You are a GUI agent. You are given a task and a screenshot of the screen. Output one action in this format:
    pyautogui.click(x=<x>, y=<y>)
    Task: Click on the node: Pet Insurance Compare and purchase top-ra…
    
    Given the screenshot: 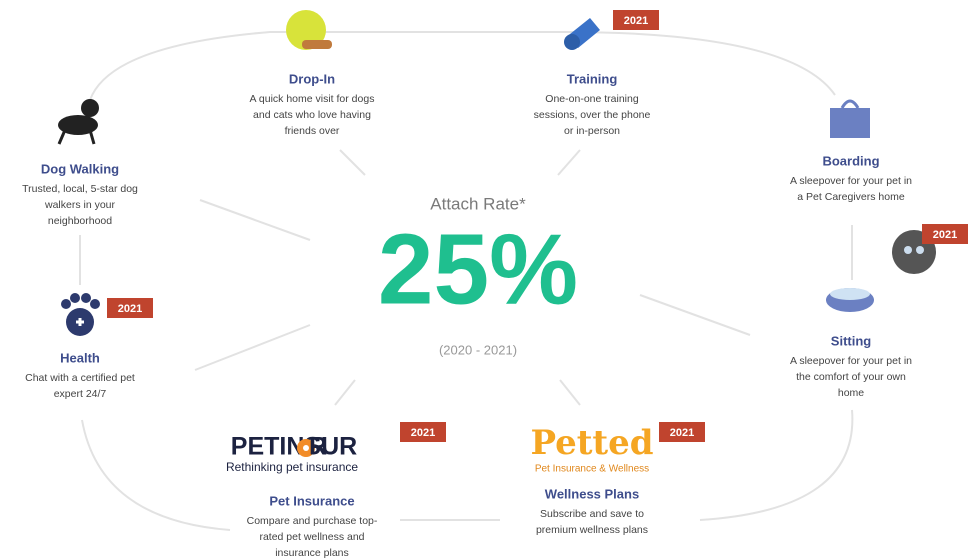 What is the action you would take?
    pyautogui.click(x=336, y=490)
    